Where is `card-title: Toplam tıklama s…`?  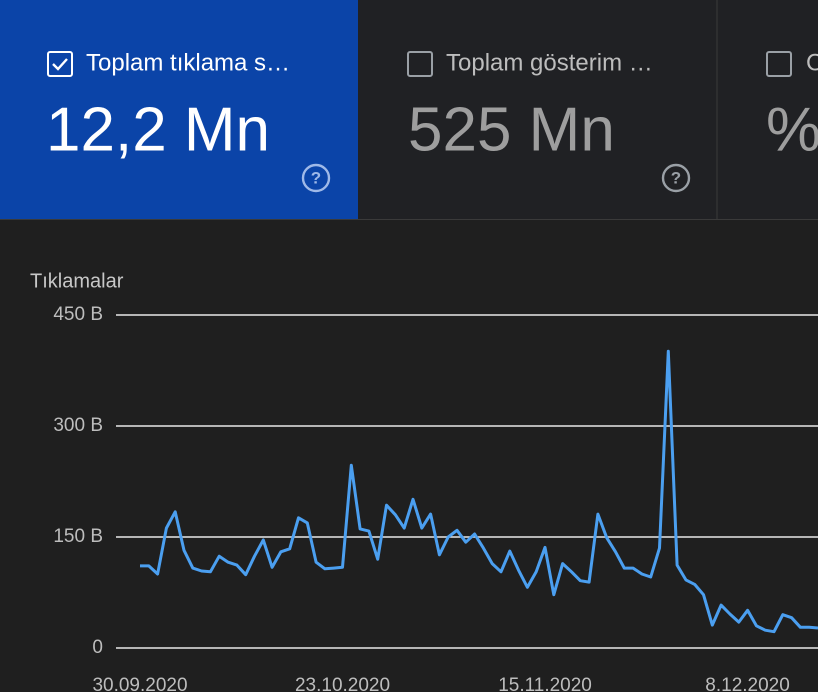
card-title: Toplam tıklama s… is located at coordinates (188, 62).